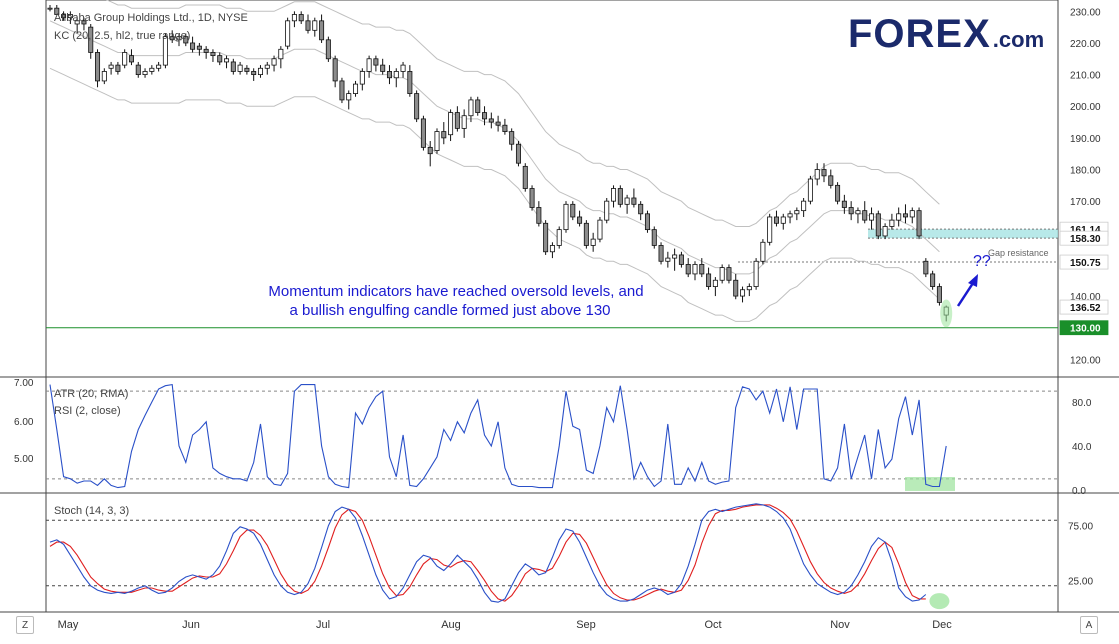 The image size is (1119, 644). Describe the element at coordinates (946, 34) in the screenshot. I see `forex-logo: FOREX .com` at that location.